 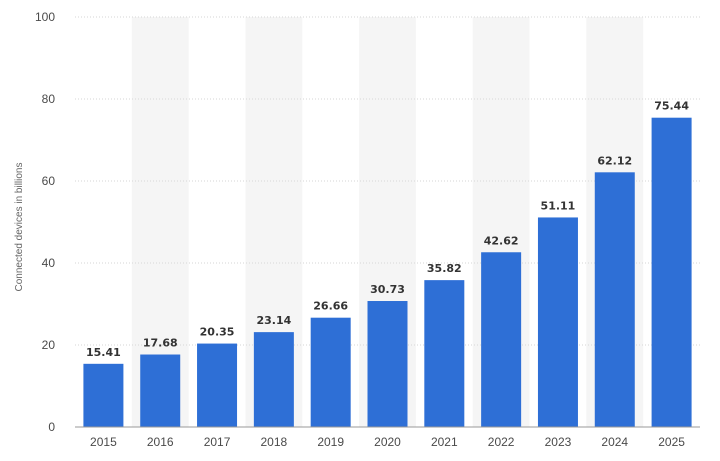 What do you see at coordinates (444, 442) in the screenshot?
I see `x-tick-label: 2021` at bounding box center [444, 442].